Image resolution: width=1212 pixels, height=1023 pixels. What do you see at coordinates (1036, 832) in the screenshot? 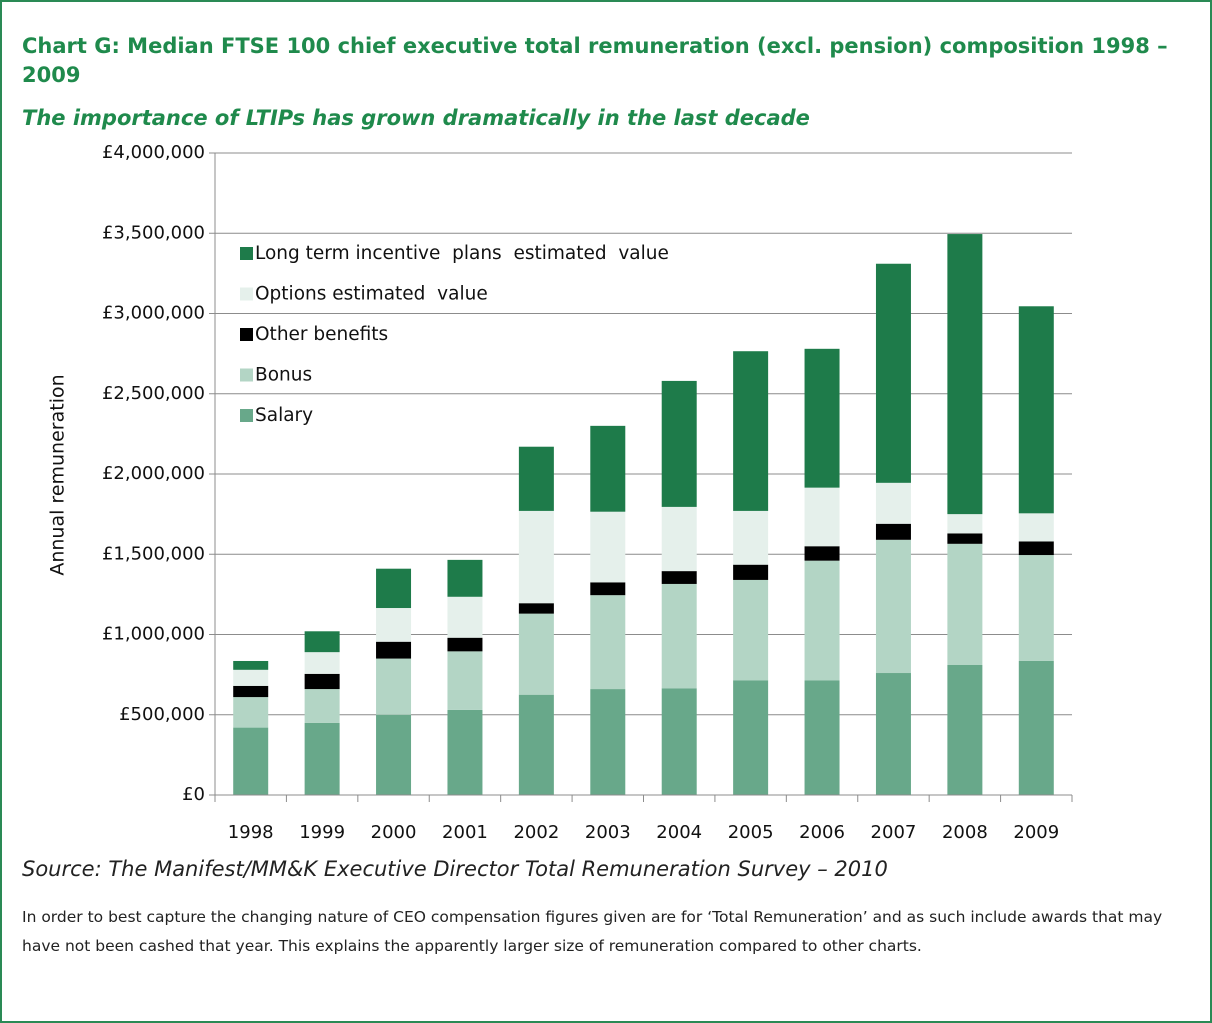
I see `x-tick-label: 2009` at bounding box center [1036, 832].